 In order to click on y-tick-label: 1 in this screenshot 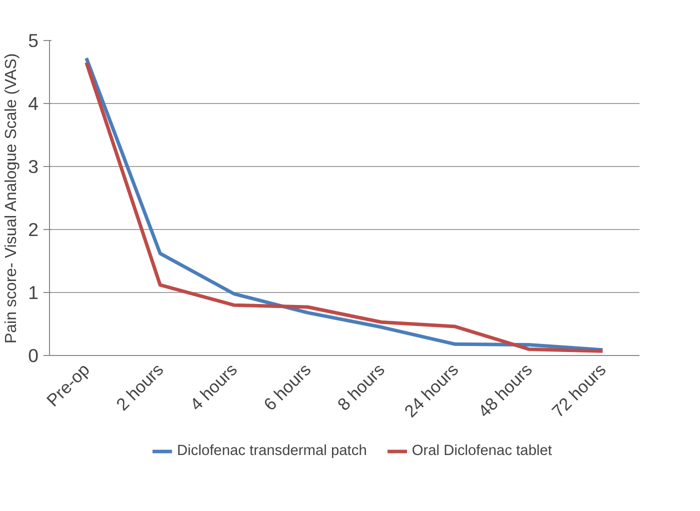, I will do `click(33, 292)`.